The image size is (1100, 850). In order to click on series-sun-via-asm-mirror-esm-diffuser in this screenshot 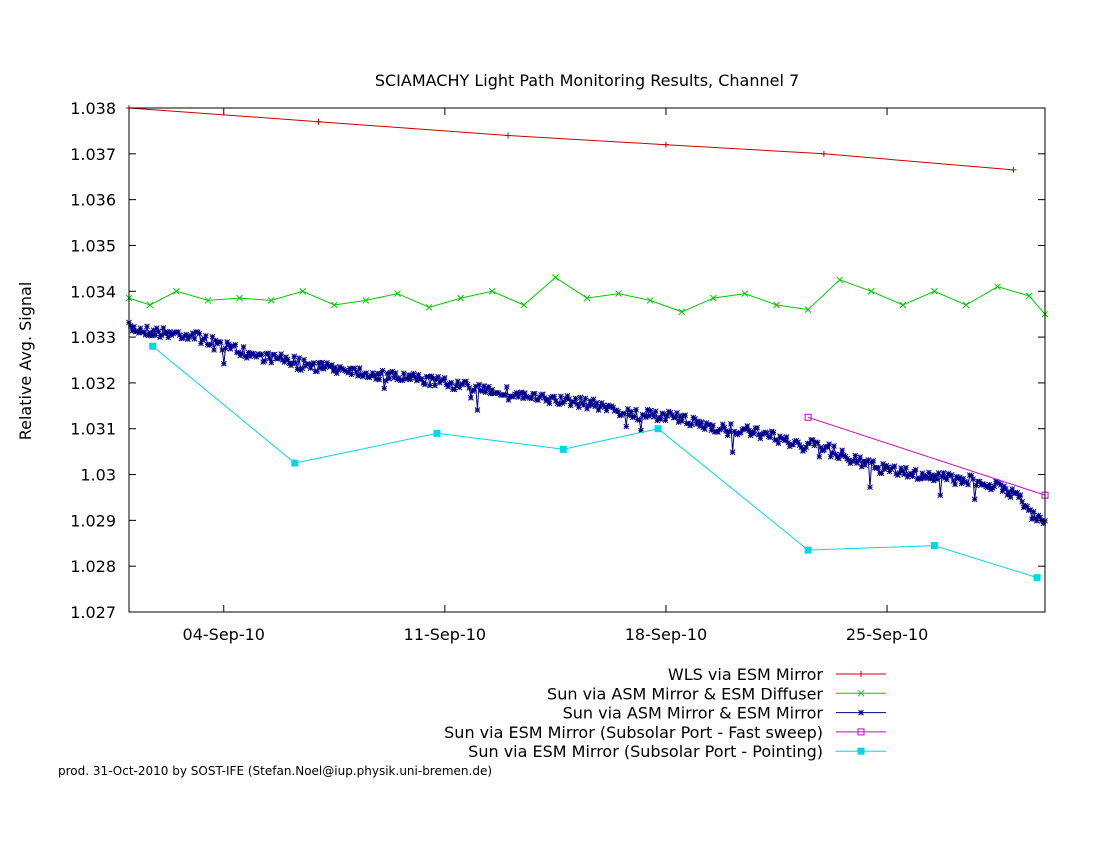, I will do `click(587, 296)`.